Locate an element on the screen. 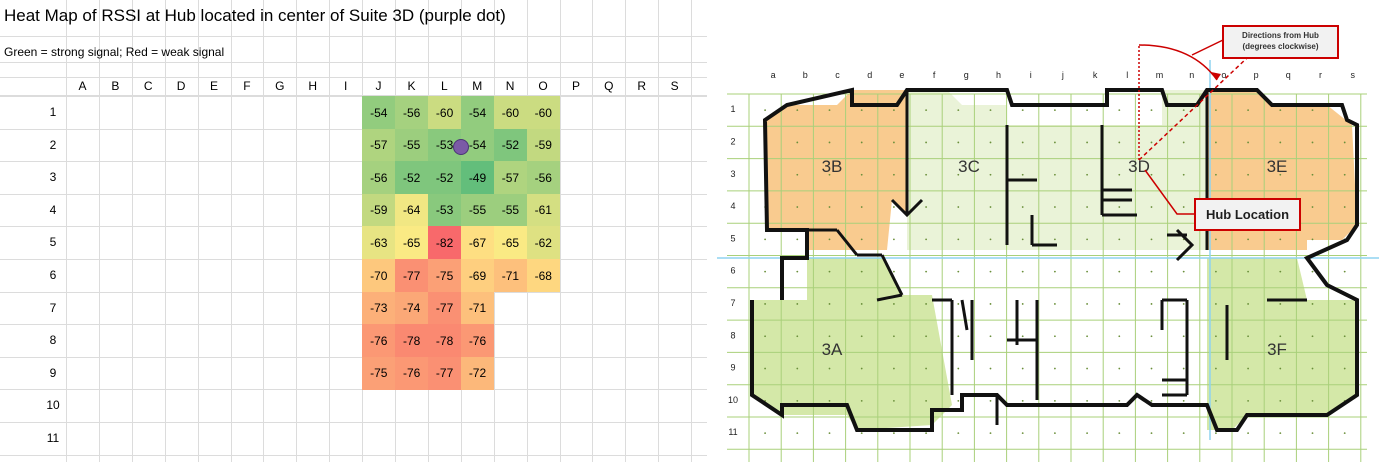  column-header: M is located at coordinates (477, 86).